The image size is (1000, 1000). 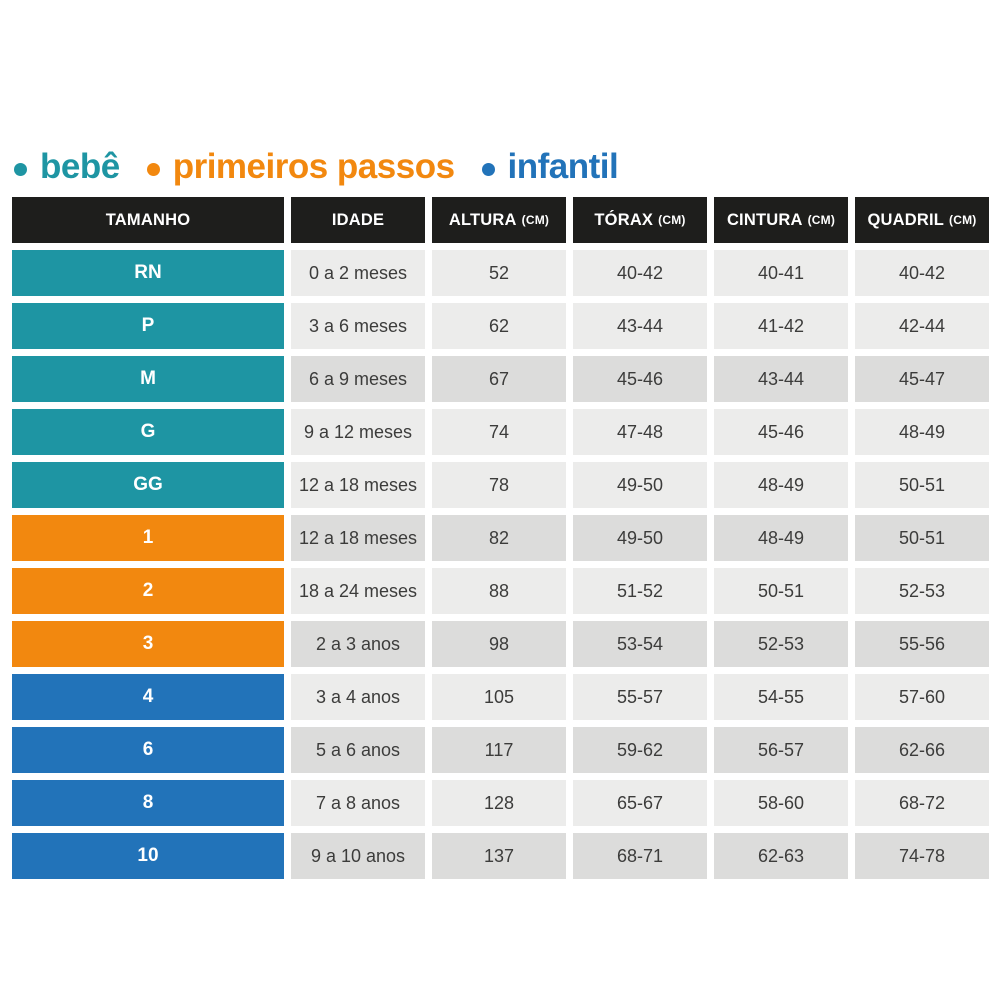 I want to click on age-cell: 3 a 4 anos, so click(x=358, y=697).